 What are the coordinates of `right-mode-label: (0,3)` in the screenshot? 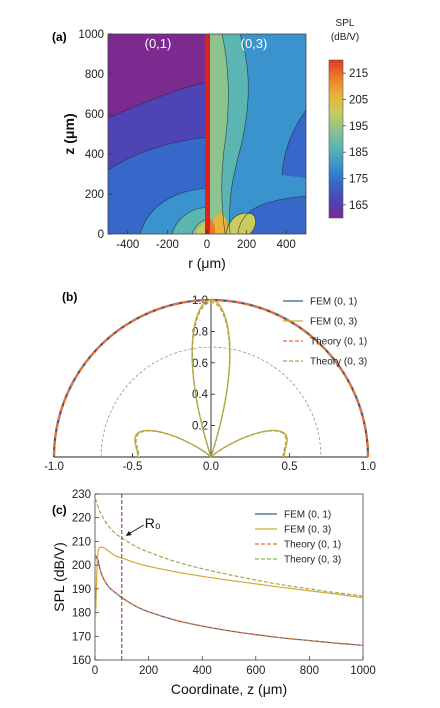 It's located at (254, 43).